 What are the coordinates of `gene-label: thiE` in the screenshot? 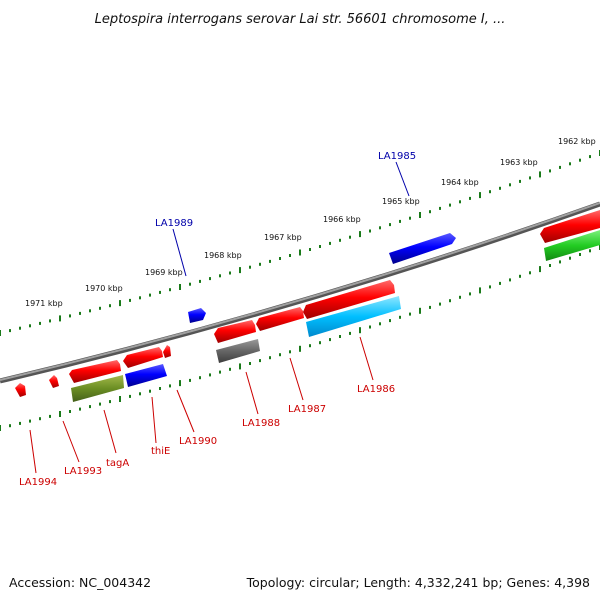 It's located at (160, 451).